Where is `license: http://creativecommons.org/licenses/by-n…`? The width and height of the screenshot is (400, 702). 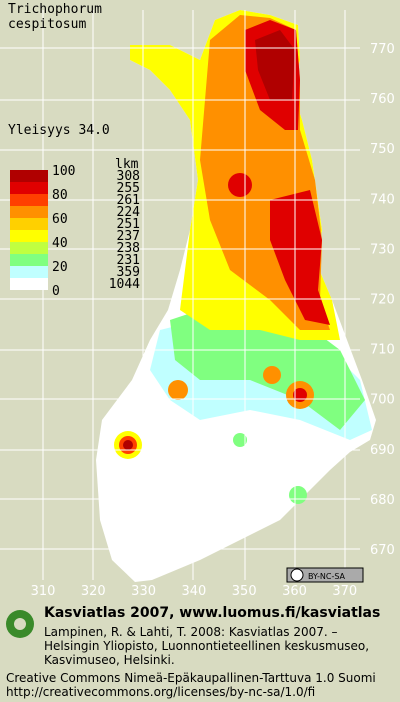 license: http://creativecommons.org/licenses/by-n… is located at coordinates (160, 692).